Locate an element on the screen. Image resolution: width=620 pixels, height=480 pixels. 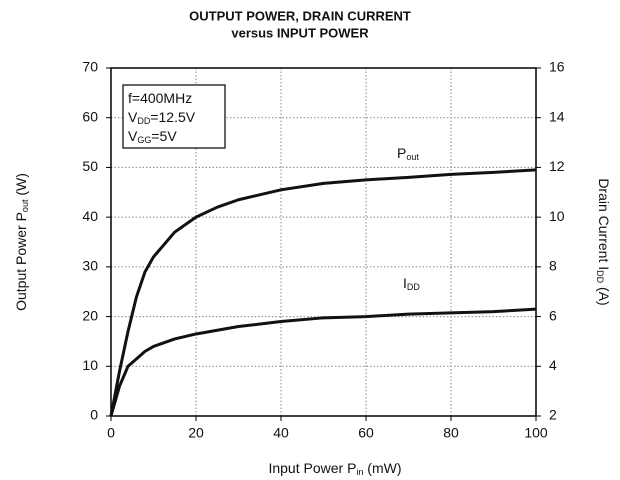
annotation-line: f=400MHz is located at coordinates (160, 98).